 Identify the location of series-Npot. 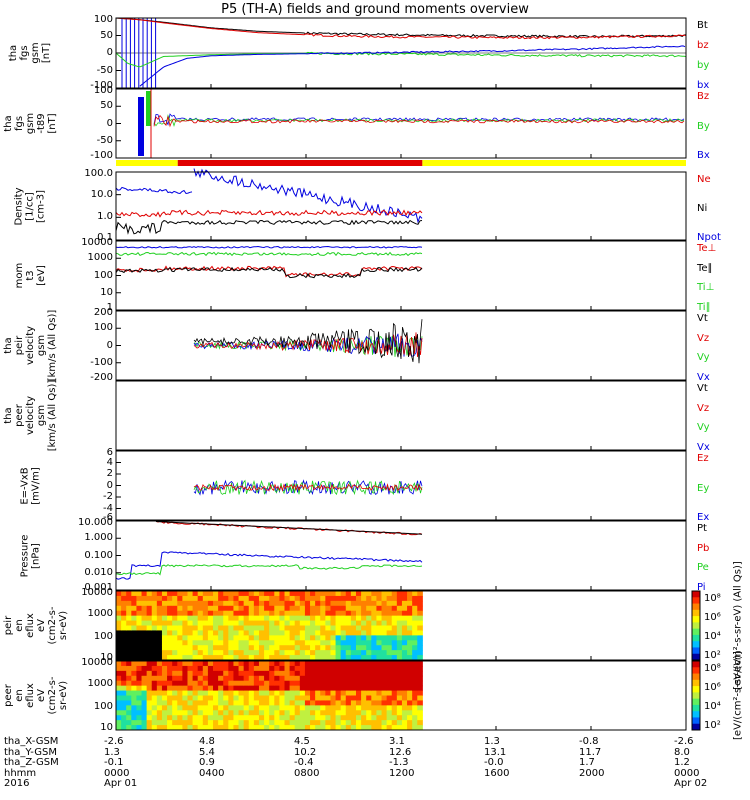
(154, 190).